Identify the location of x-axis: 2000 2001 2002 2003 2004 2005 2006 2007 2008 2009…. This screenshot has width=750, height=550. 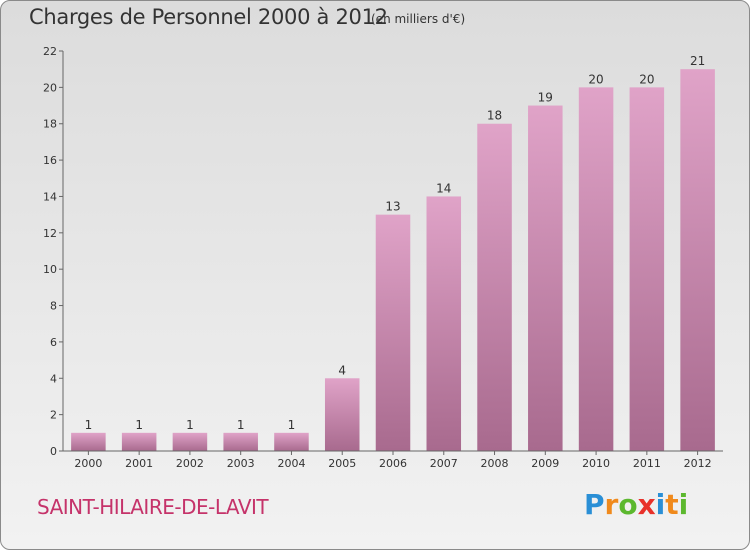
(393, 460).